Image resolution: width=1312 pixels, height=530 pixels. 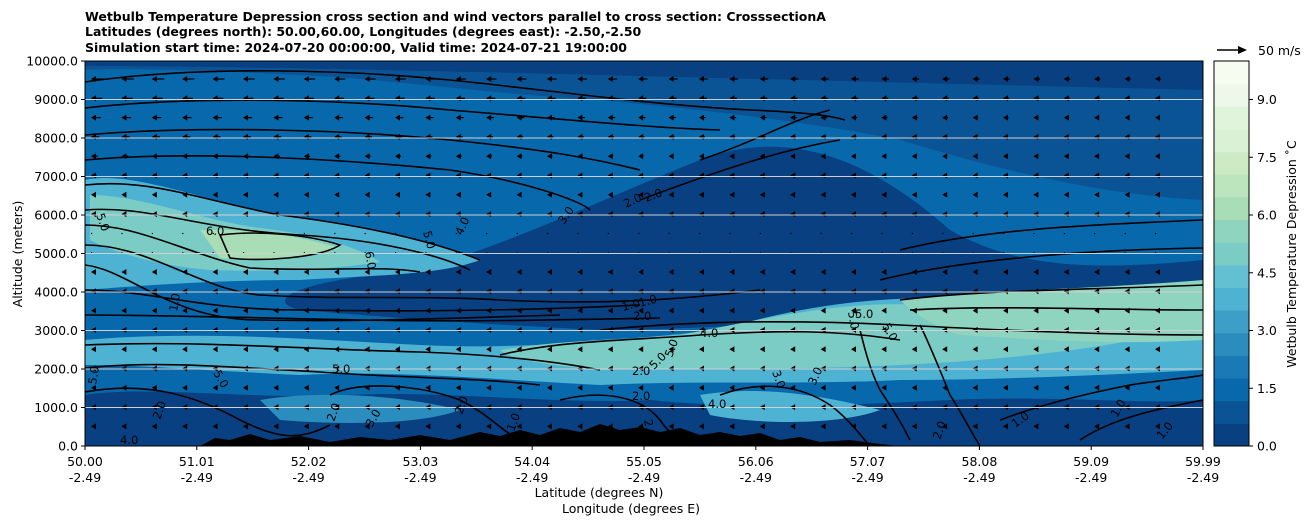 I want to click on x-tick-label-lat: 52.02, so click(x=309, y=461).